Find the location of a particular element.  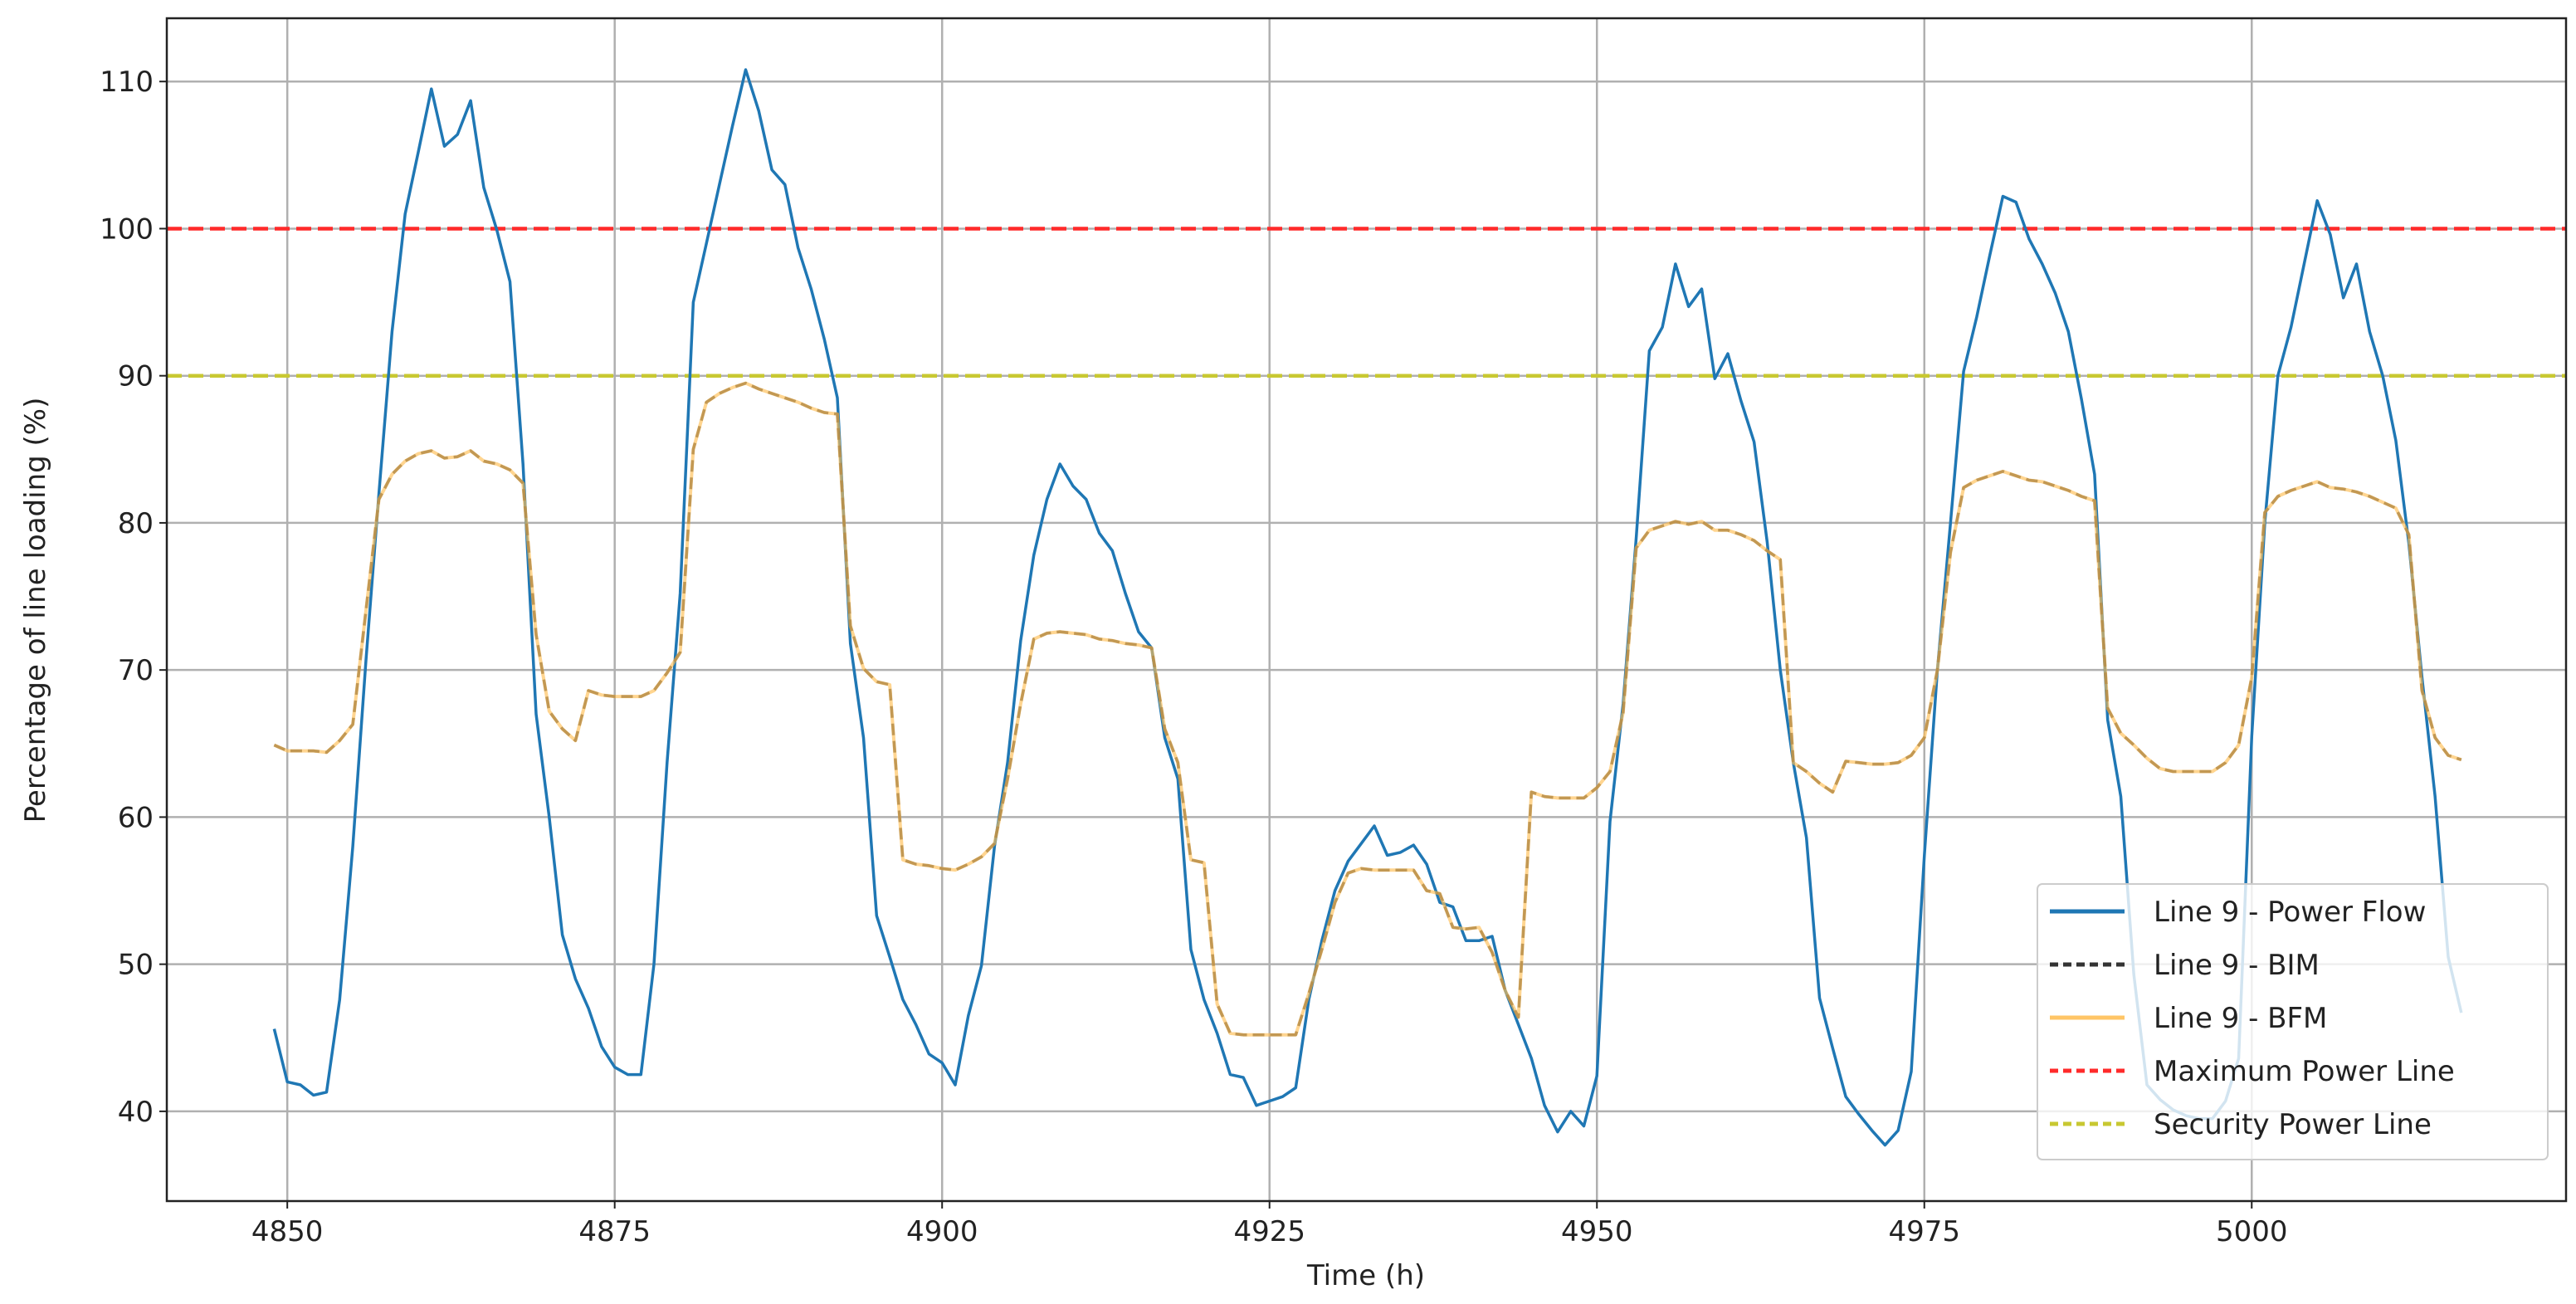

x-tick-label: 4850 is located at coordinates (288, 1231).